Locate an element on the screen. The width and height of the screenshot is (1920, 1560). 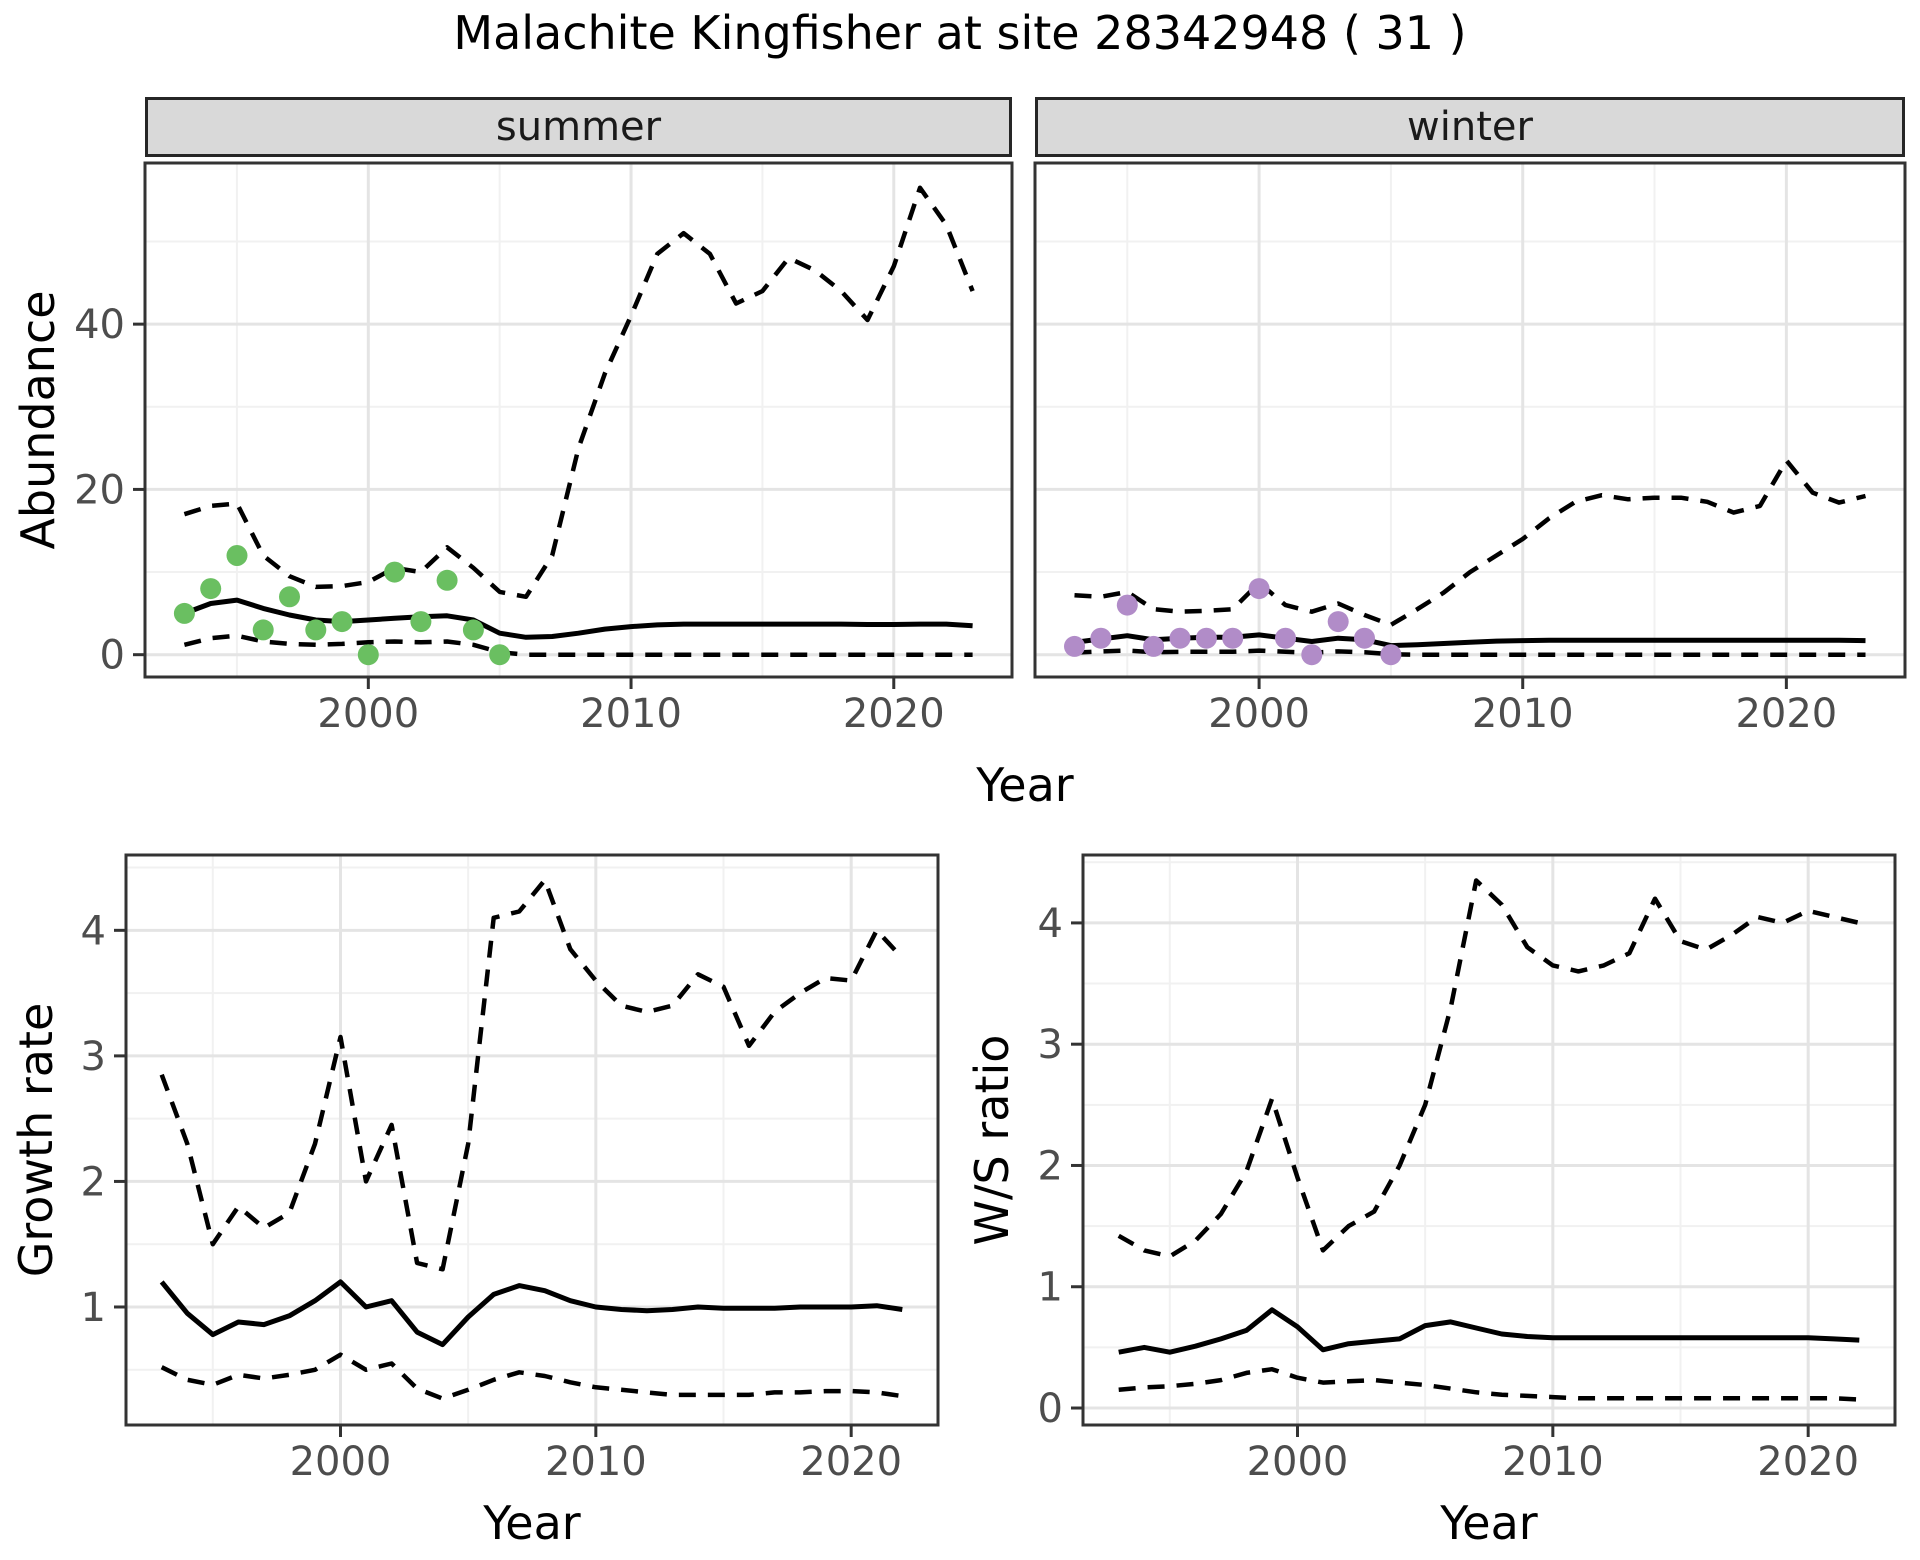
y-axis-title-ws-ratio: W/S ratio is located at coordinates (992, 1140).